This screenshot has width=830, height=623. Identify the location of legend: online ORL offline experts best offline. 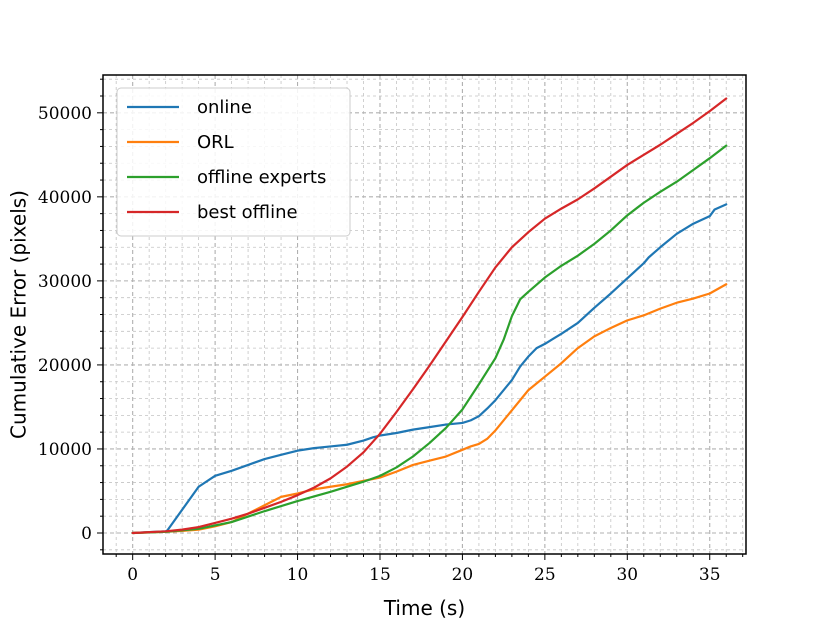
(233, 162).